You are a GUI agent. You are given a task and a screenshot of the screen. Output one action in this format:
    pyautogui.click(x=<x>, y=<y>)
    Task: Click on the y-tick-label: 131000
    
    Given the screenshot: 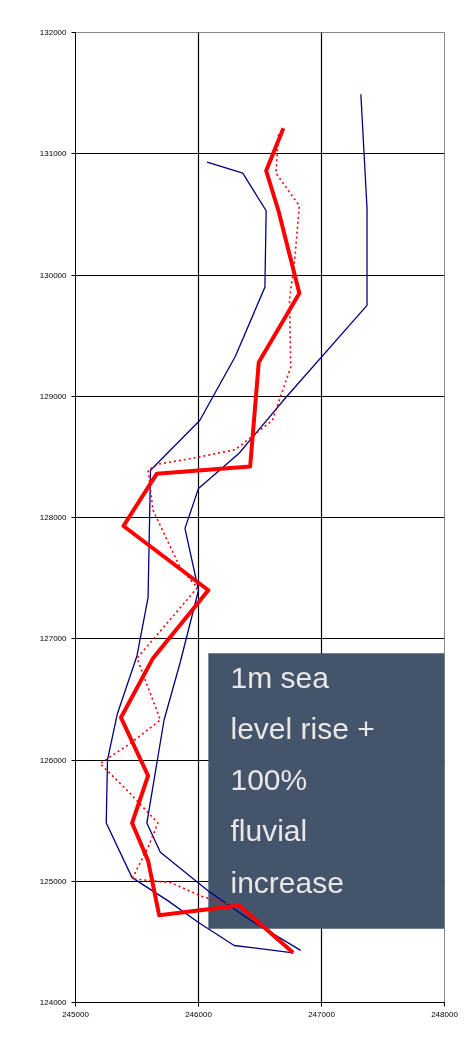 What is the action you would take?
    pyautogui.click(x=53, y=154)
    